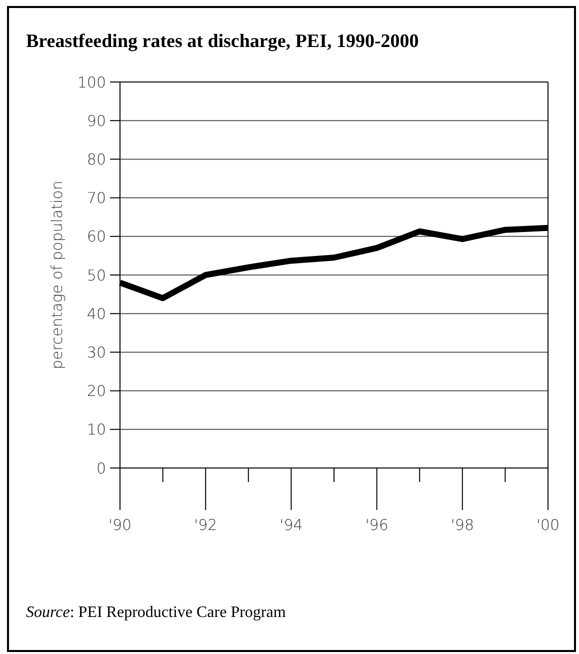 The height and width of the screenshot is (654, 579). What do you see at coordinates (96, 429) in the screenshot?
I see `y-tick-label: 10` at bounding box center [96, 429].